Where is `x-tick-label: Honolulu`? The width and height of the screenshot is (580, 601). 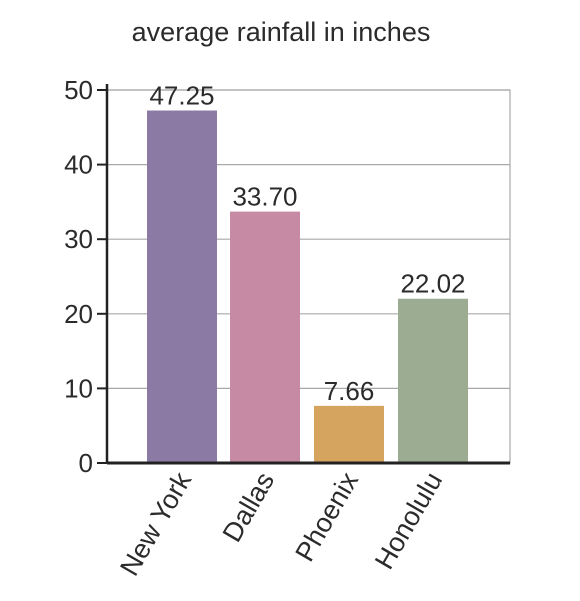 x-tick-label: Honolulu is located at coordinates (408, 520).